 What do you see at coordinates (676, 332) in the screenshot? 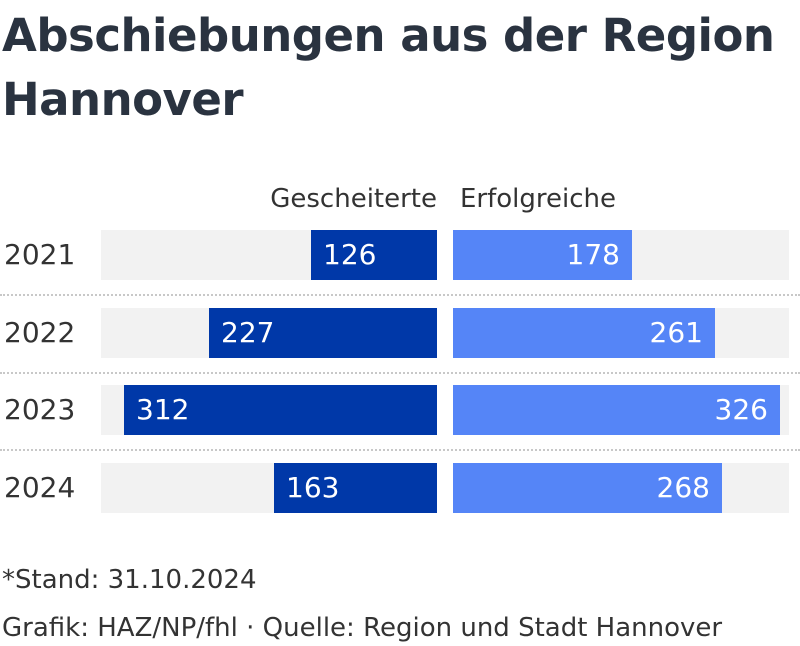
I see `data-label-successful: 261` at bounding box center [676, 332].